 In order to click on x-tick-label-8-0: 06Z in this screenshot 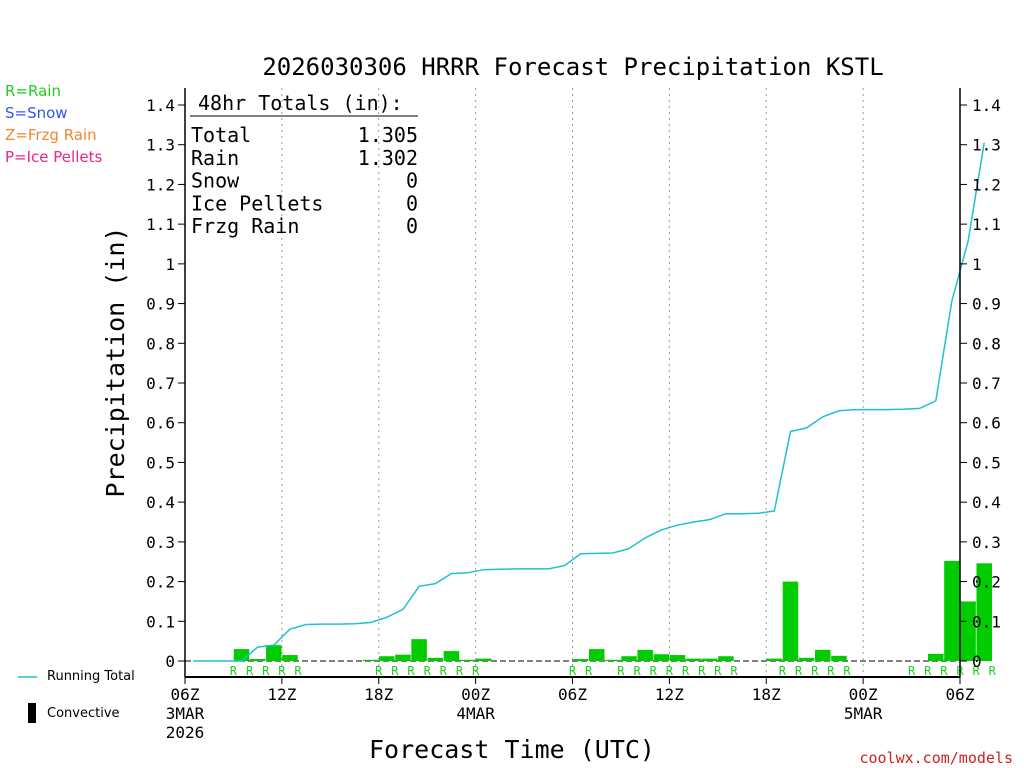, I will do `click(960, 694)`.